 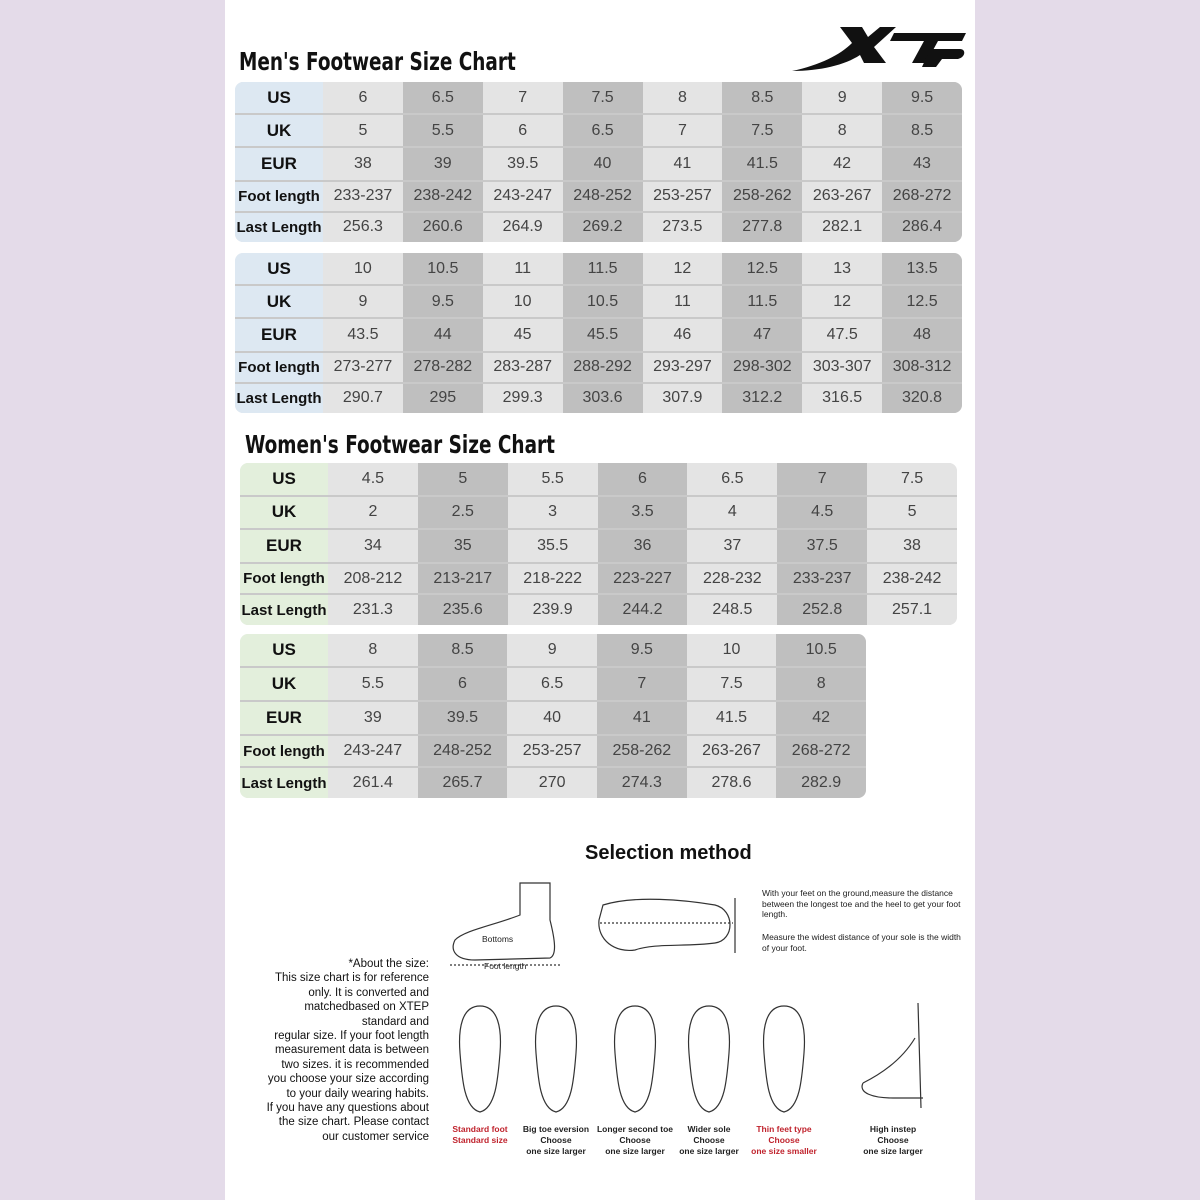 I want to click on size-cell: 312.2, so click(x=762, y=398).